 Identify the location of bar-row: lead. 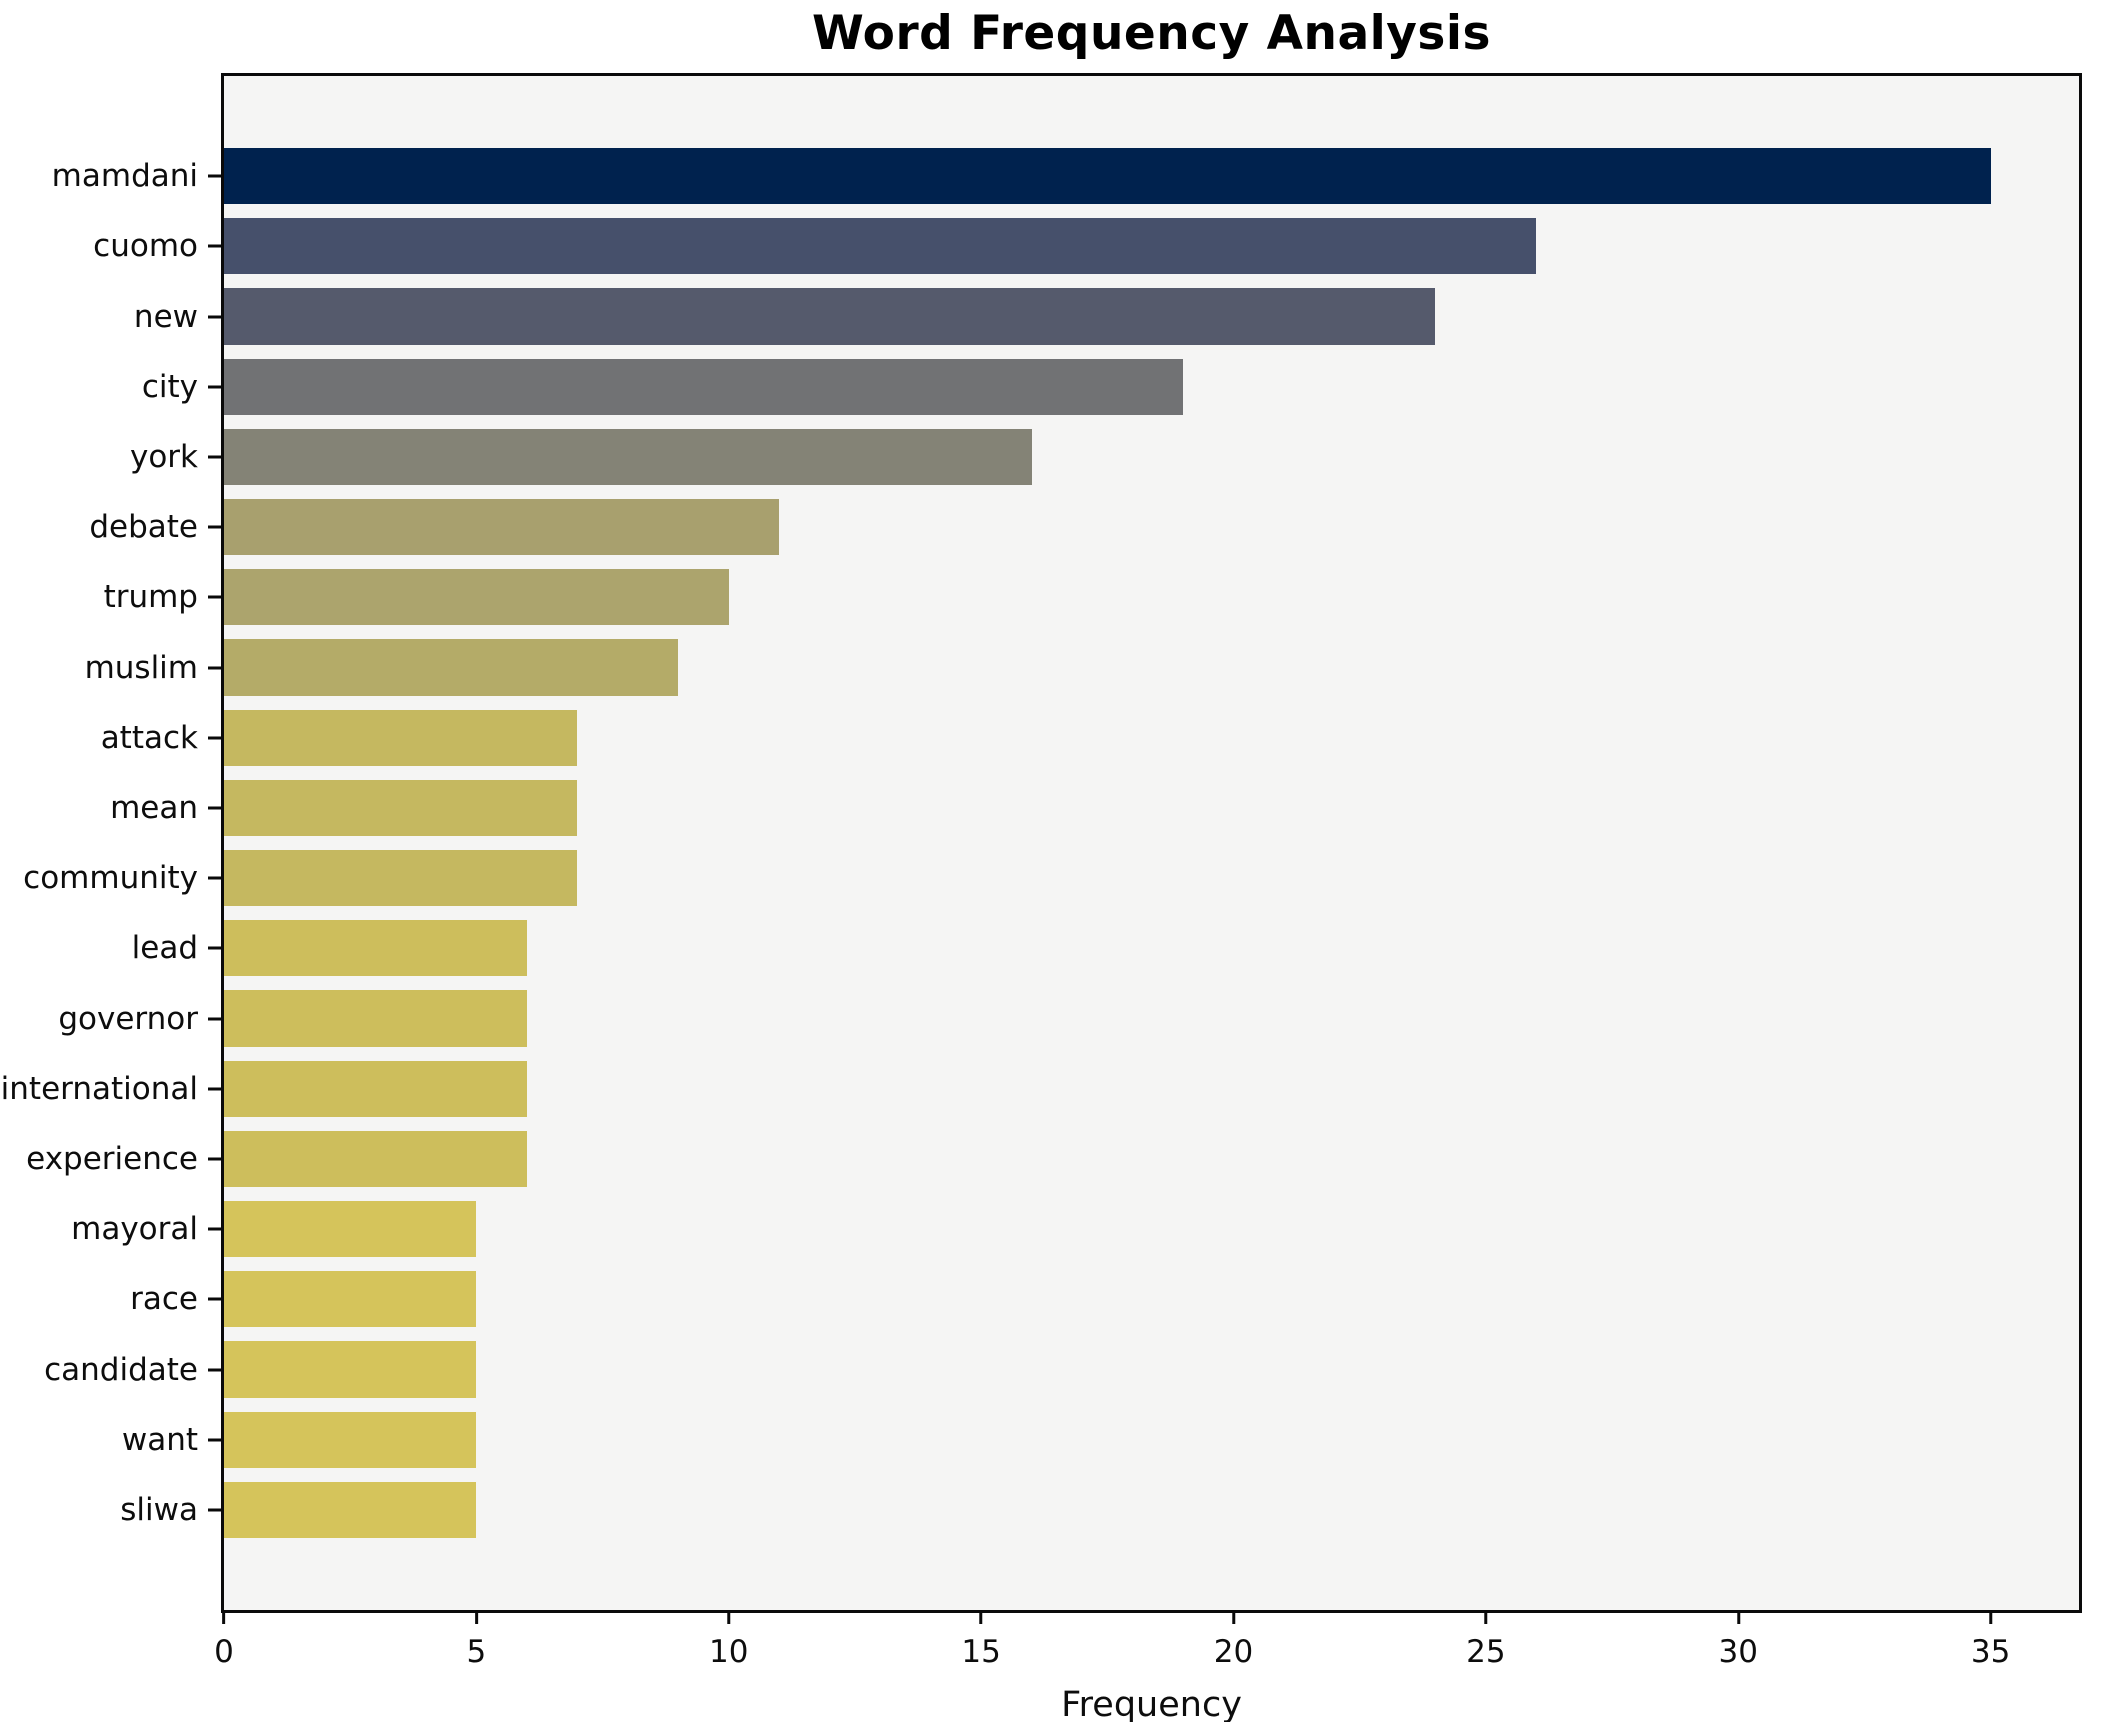
(1105, 948).